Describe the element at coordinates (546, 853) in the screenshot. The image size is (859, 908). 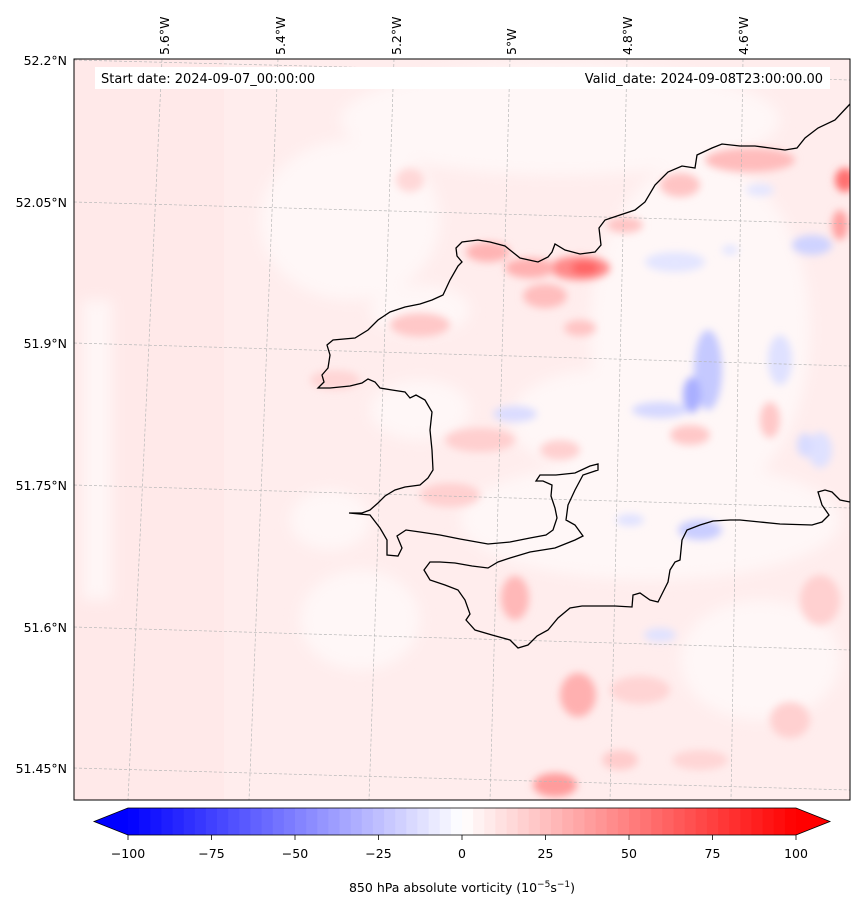
I see `colorbar-tick-label: 25` at that location.